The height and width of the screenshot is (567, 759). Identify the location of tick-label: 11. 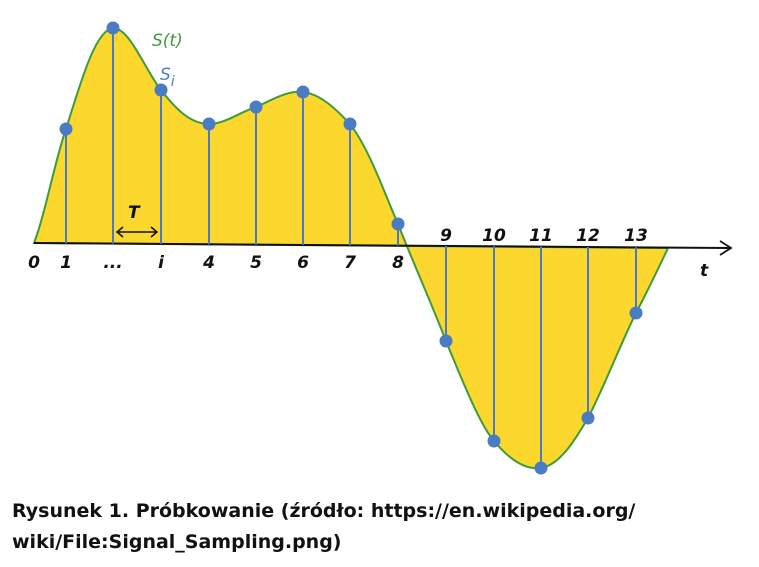
(541, 236).